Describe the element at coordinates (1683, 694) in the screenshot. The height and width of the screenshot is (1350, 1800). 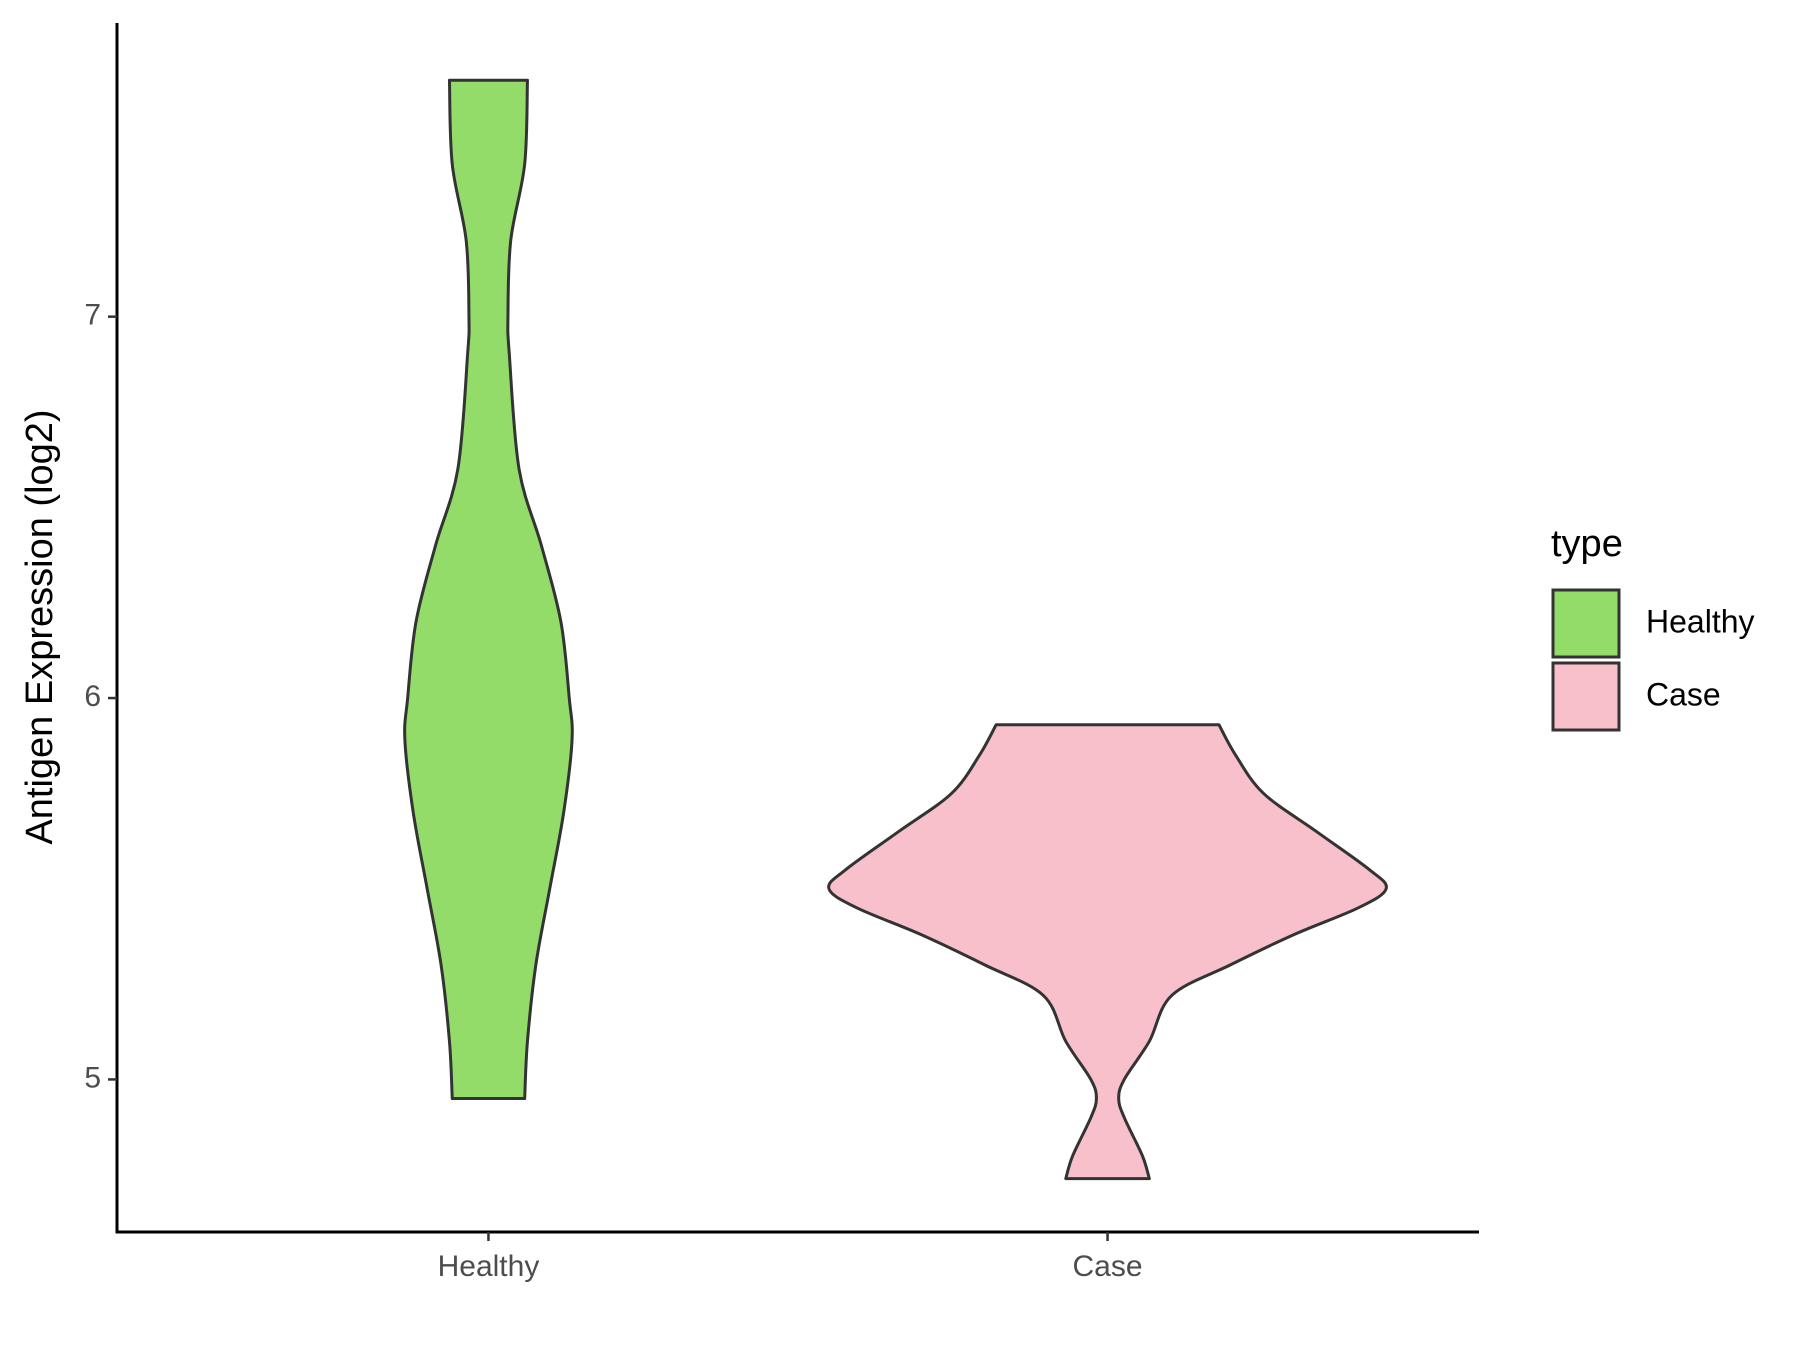
I see `legend-label: Case` at that location.